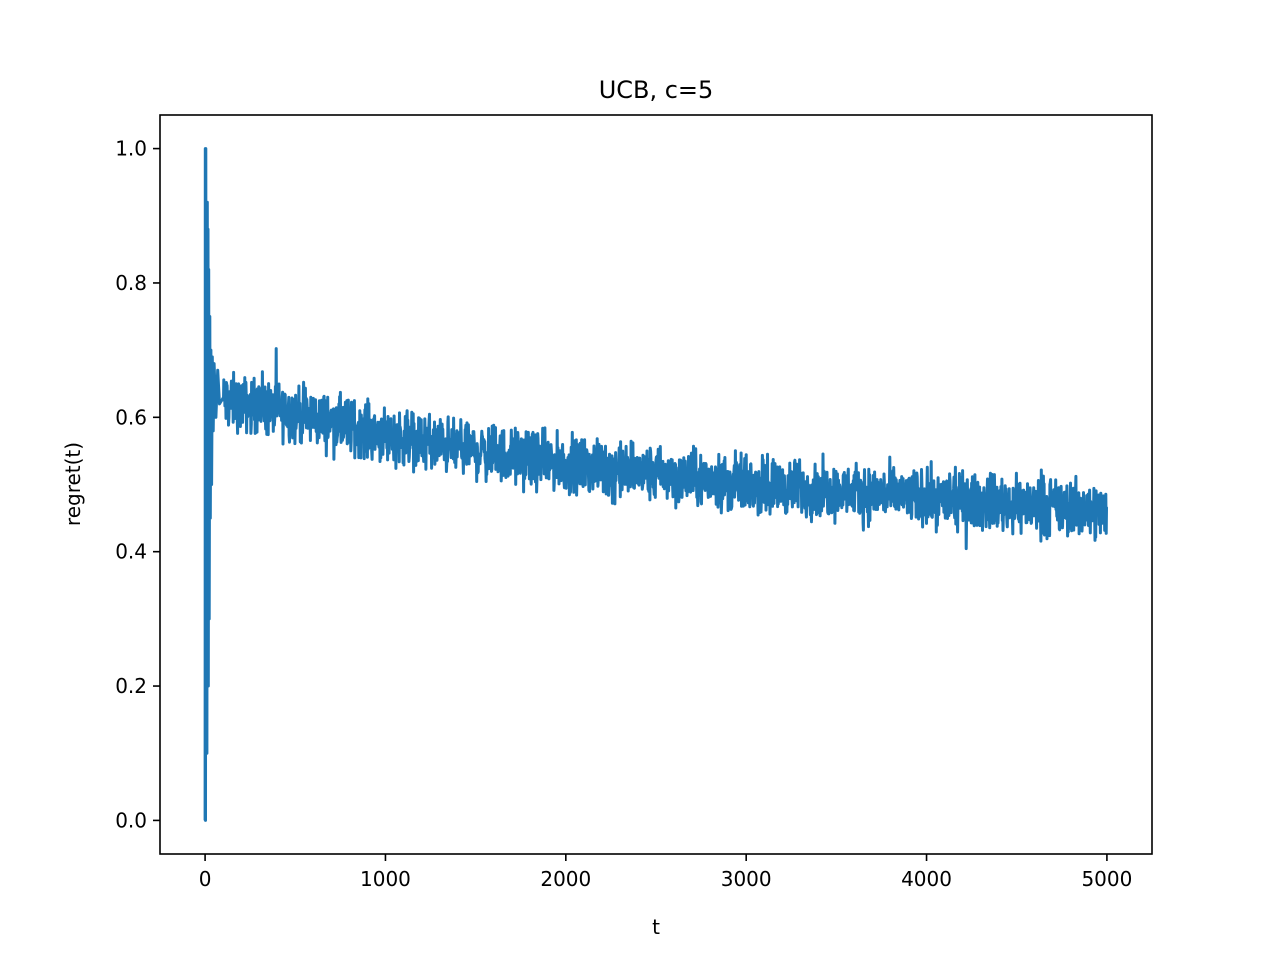  I want to click on x-tick-label: 2000, so click(565, 879).